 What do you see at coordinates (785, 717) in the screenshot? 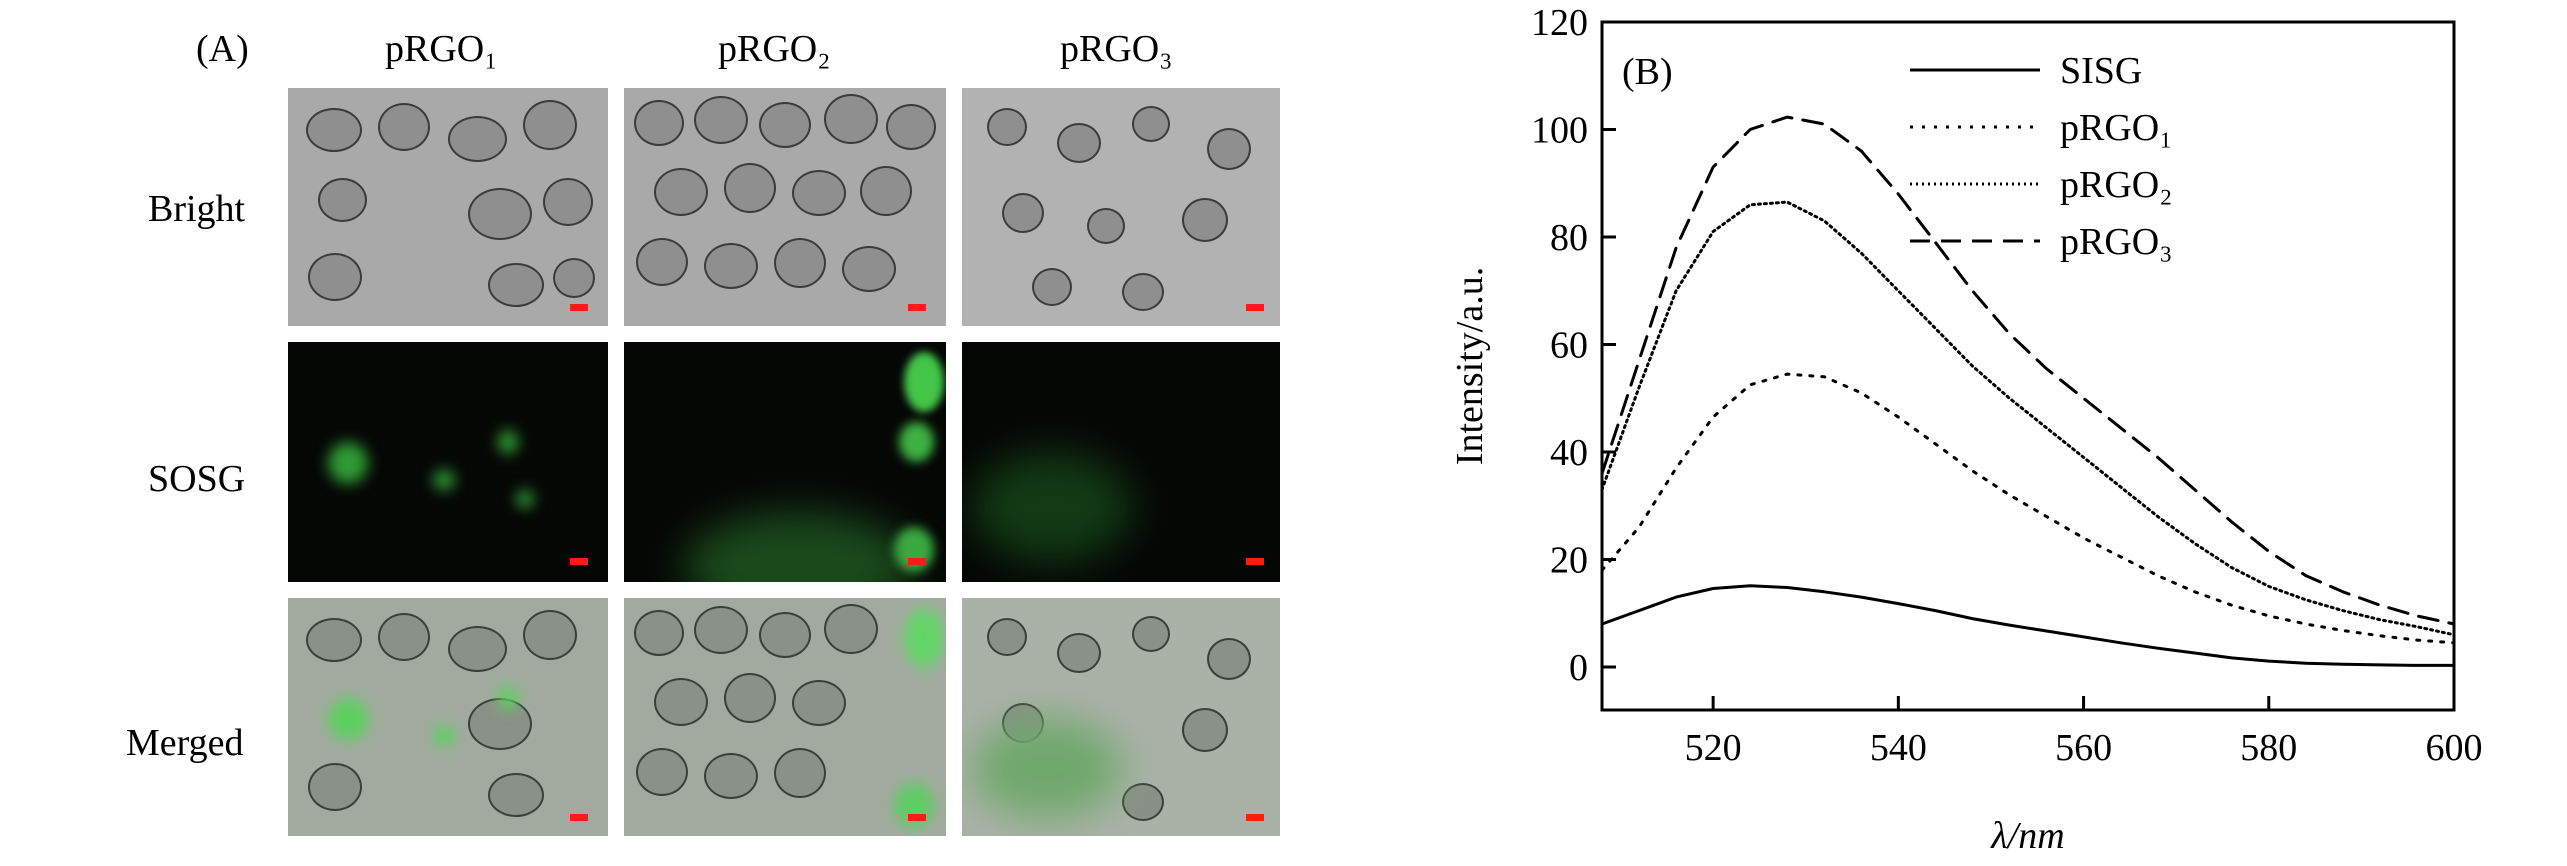
I see `merged-image-prgo2` at bounding box center [785, 717].